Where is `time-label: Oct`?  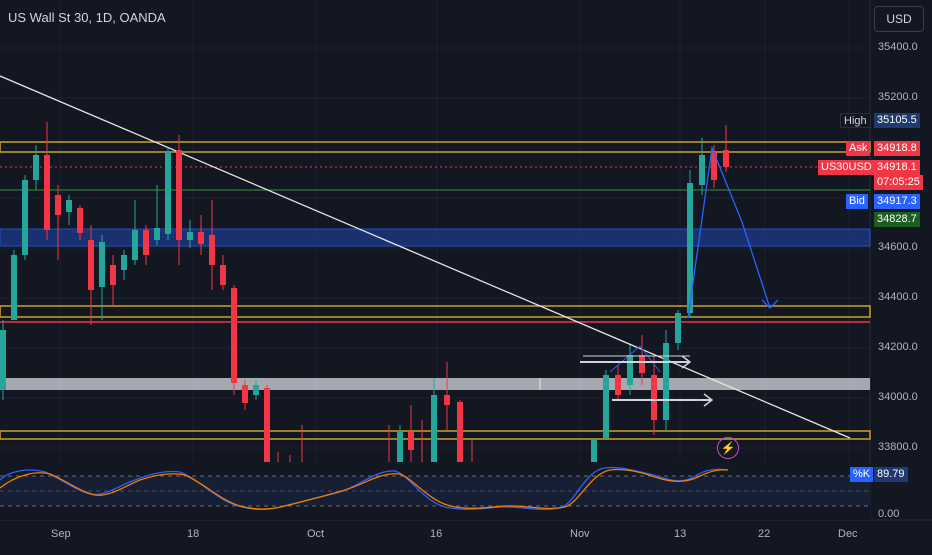 time-label: Oct is located at coordinates (316, 534).